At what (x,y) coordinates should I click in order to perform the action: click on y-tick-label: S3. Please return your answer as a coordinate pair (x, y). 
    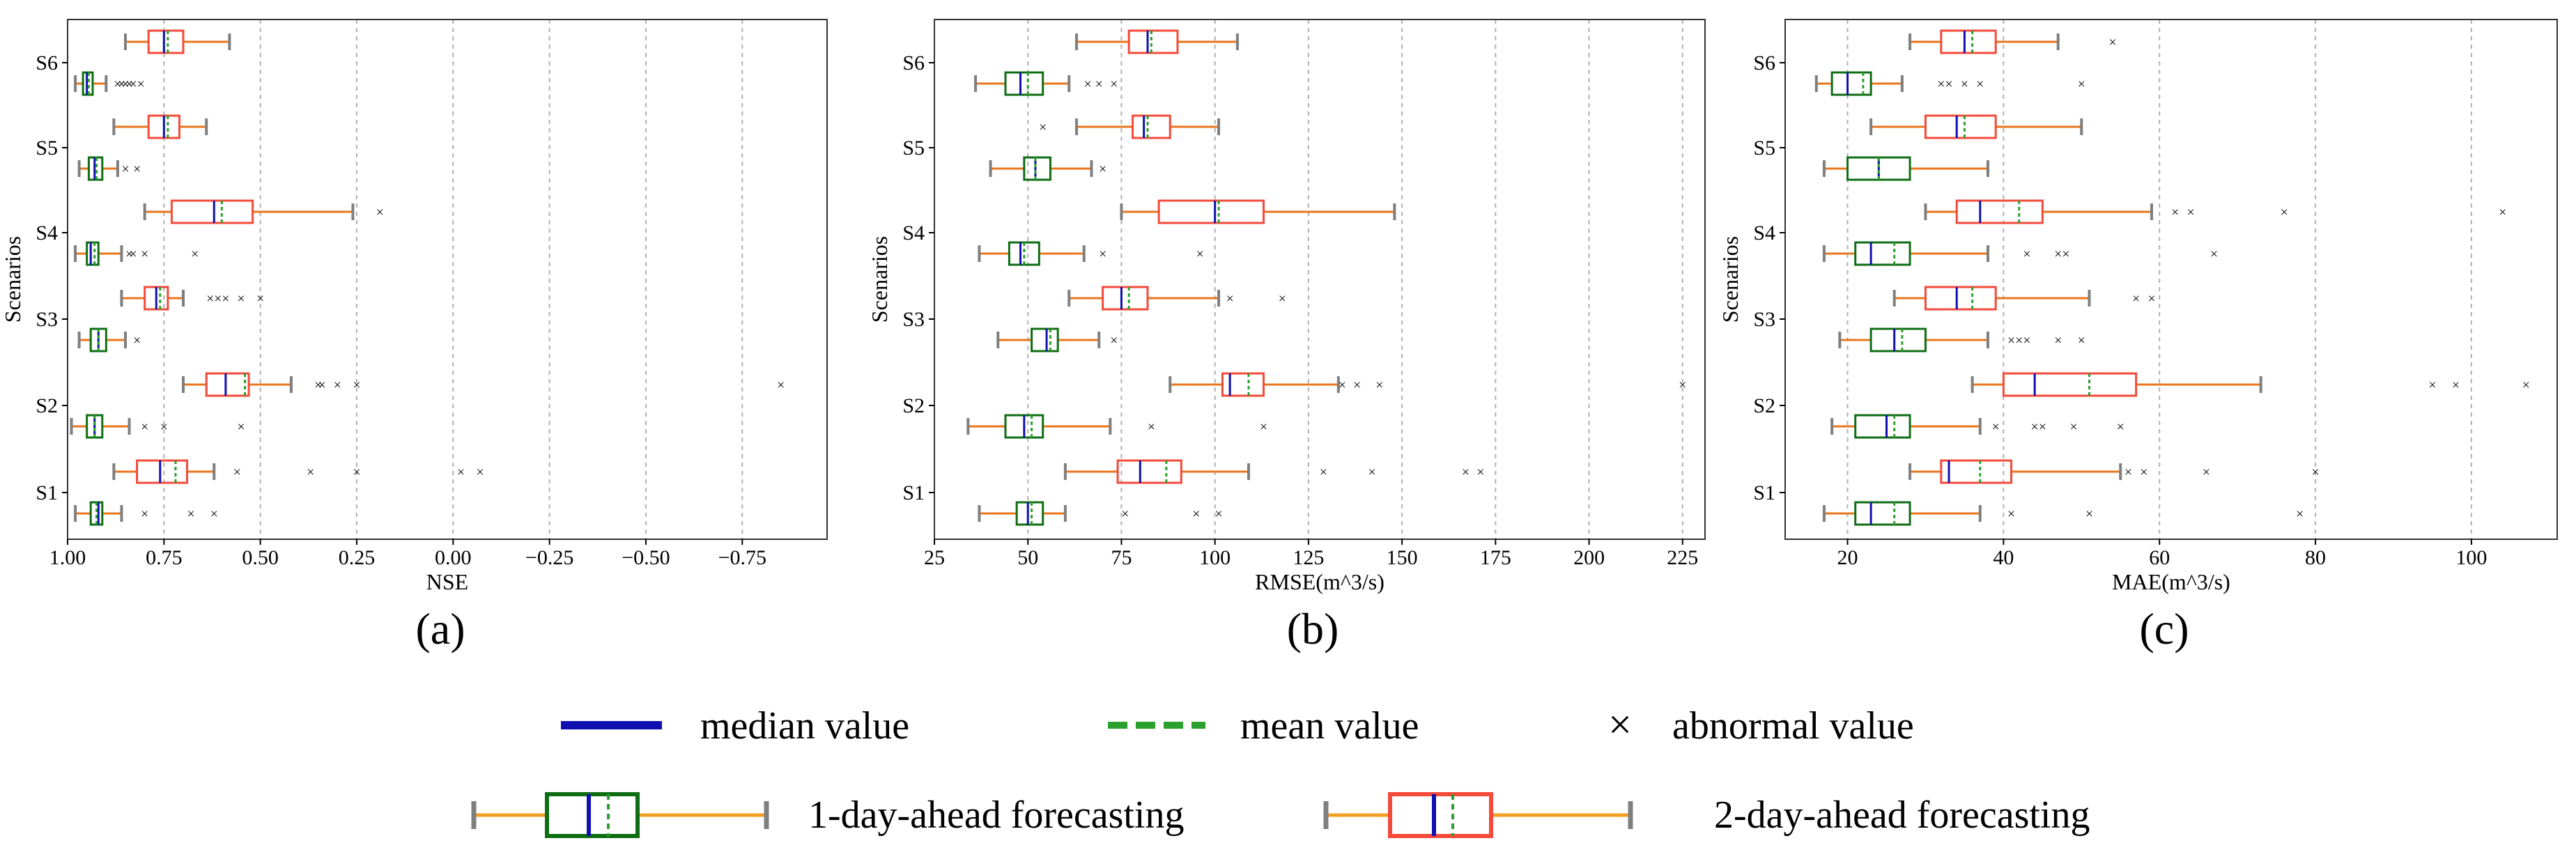
    Looking at the image, I should click on (47, 319).